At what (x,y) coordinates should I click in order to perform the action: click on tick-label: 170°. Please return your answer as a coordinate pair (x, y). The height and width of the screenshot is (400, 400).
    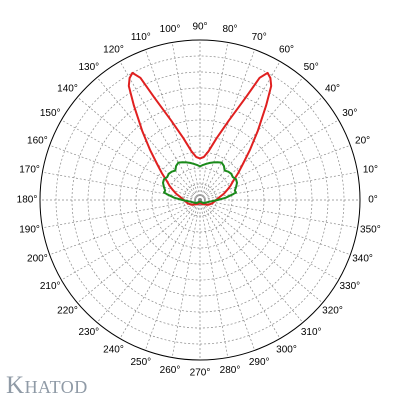
    Looking at the image, I should click on (29, 170).